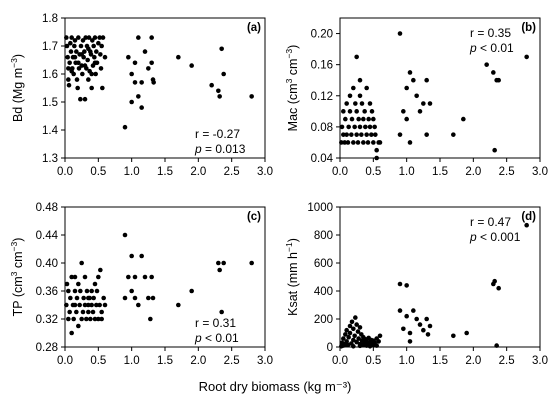  Describe the element at coordinates (528, 217) in the screenshot. I see `panel-label: (d)` at that location.